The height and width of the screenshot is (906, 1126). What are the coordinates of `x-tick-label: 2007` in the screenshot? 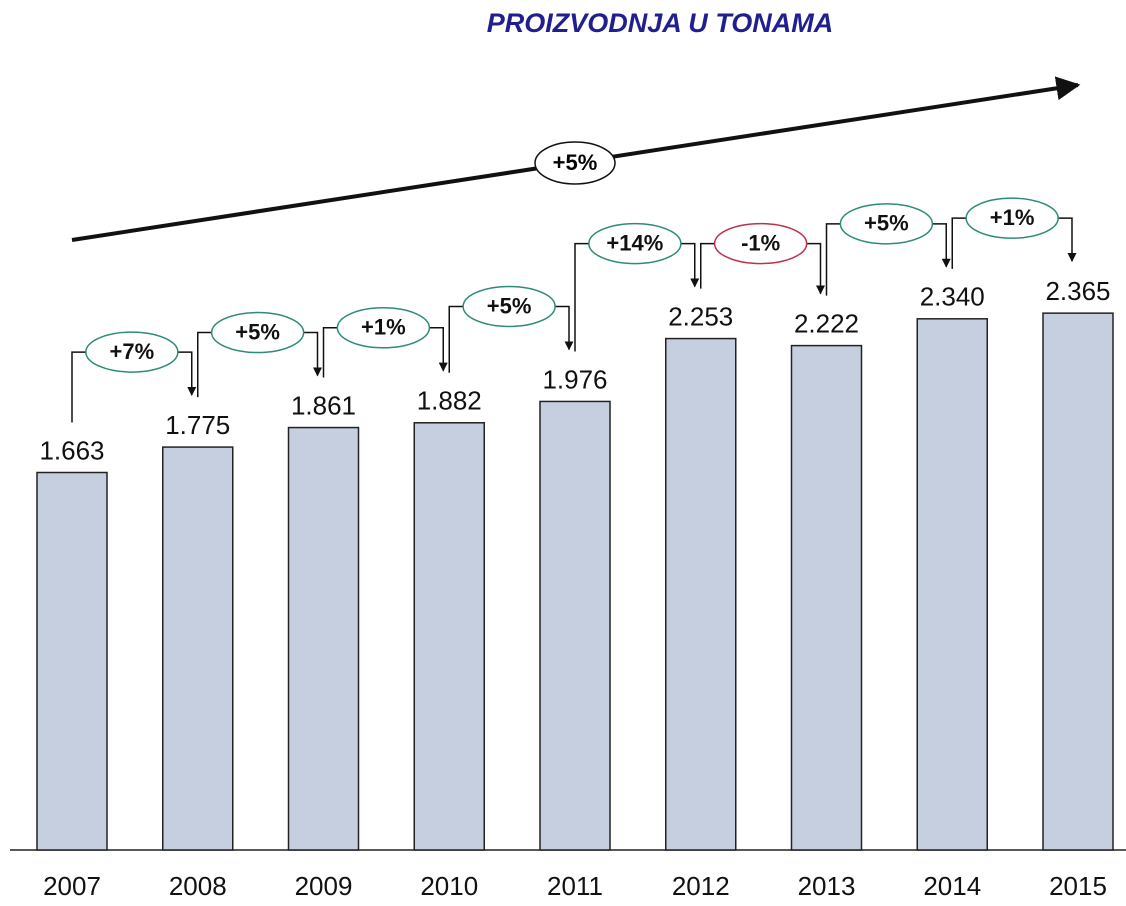 It's located at (72, 886).